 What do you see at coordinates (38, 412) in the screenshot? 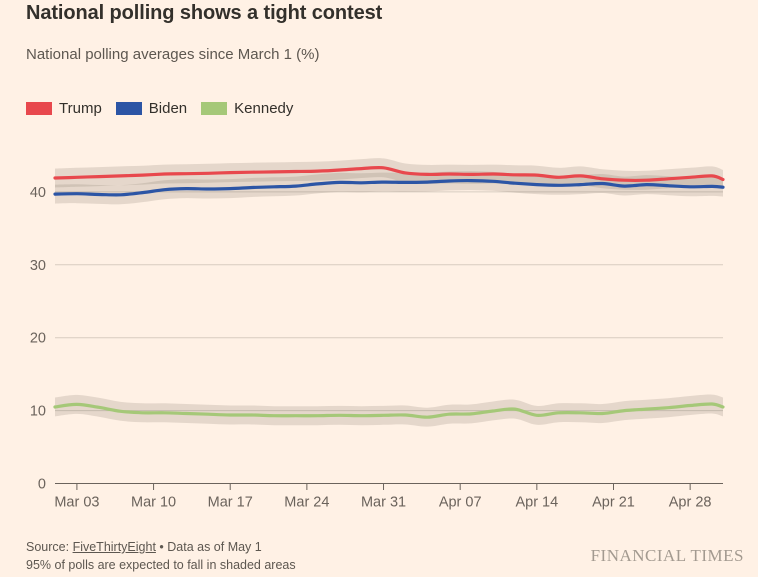
I see `y-tick-label-10: 10` at bounding box center [38, 412].